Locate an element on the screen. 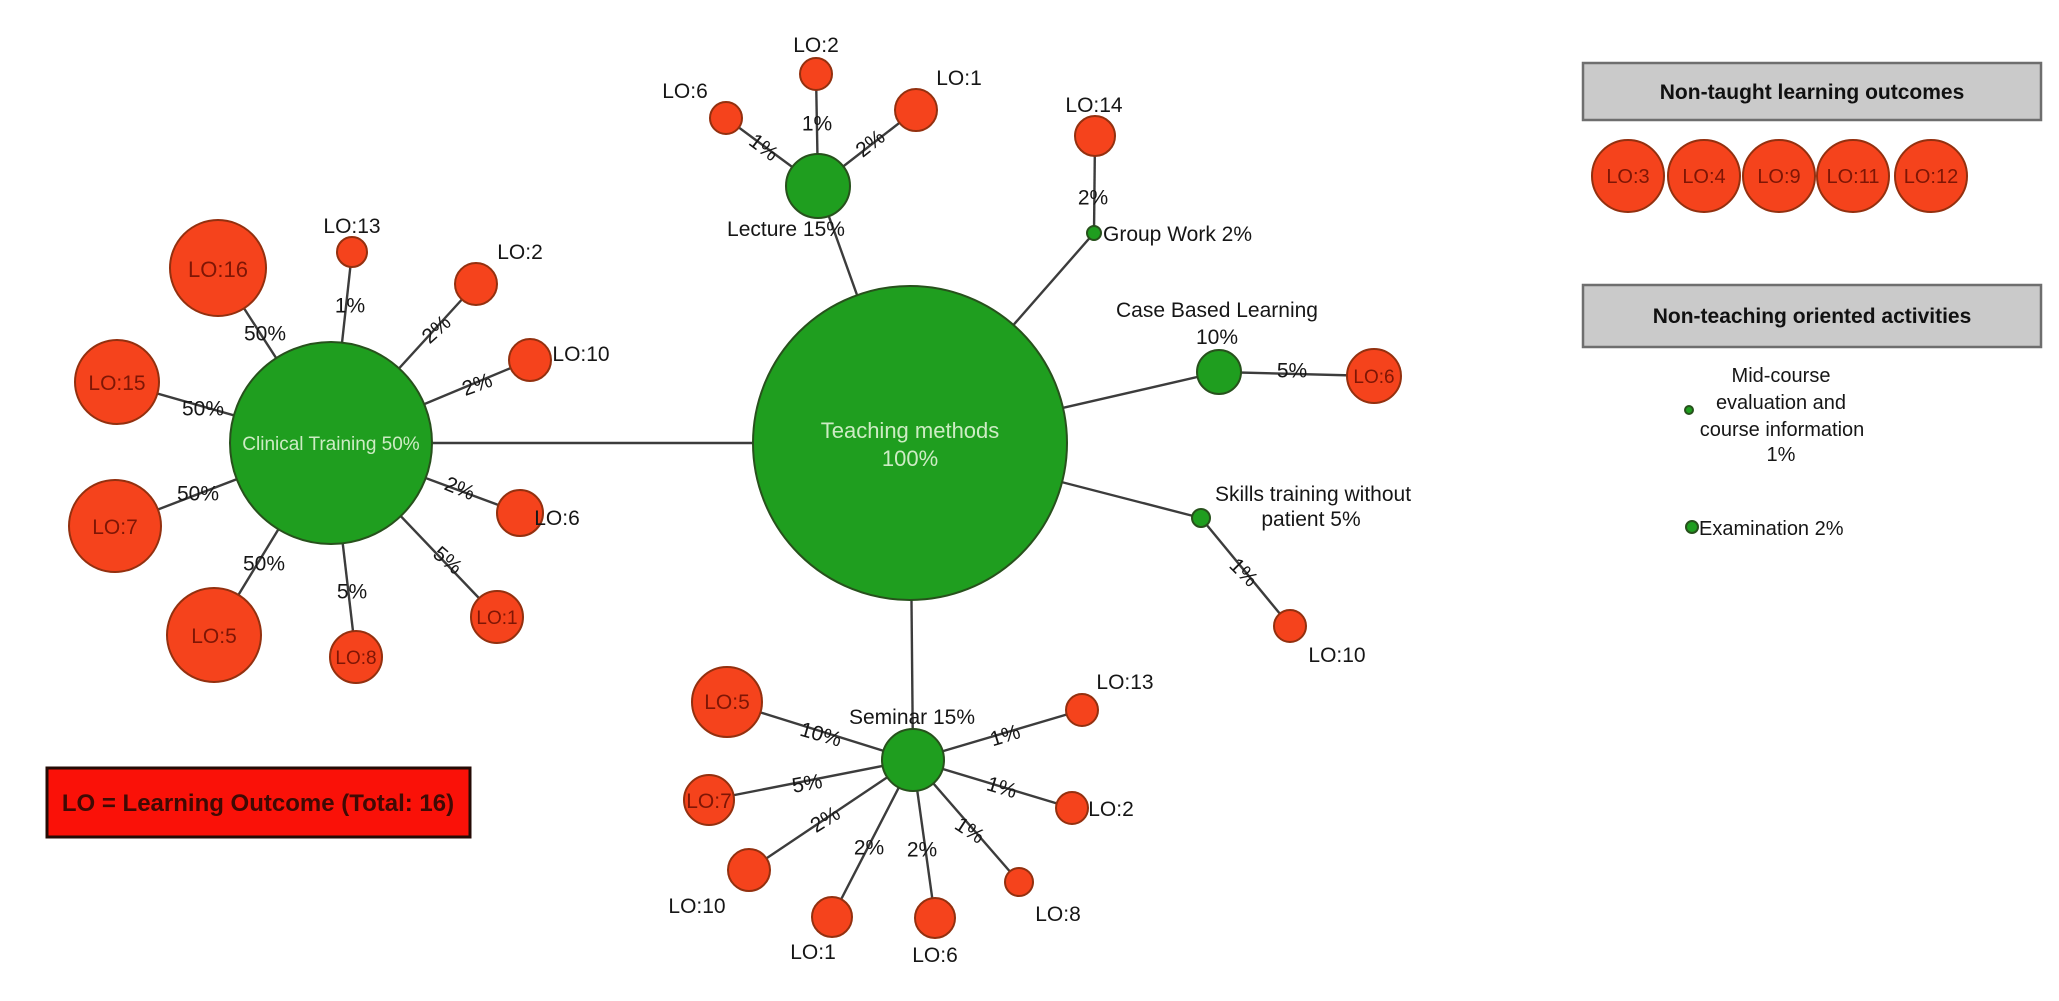  node-seminar-lo7 is located at coordinates (709, 800).